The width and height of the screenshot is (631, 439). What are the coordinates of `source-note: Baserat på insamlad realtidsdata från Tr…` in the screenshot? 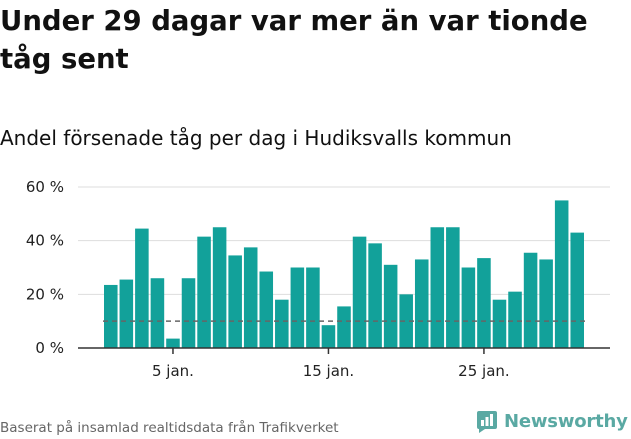 It's located at (169, 428).